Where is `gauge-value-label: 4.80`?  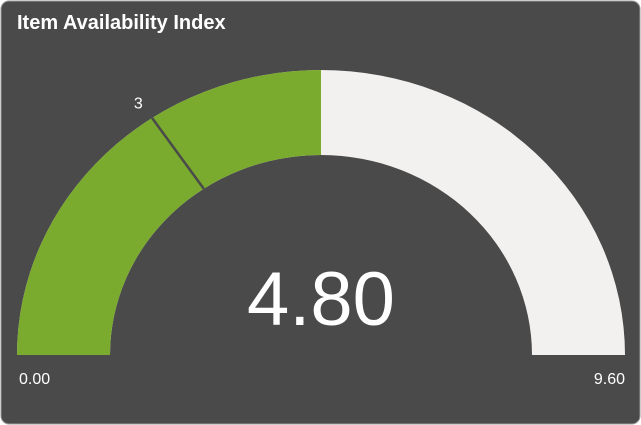
gauge-value-label: 4.80 is located at coordinates (321, 299).